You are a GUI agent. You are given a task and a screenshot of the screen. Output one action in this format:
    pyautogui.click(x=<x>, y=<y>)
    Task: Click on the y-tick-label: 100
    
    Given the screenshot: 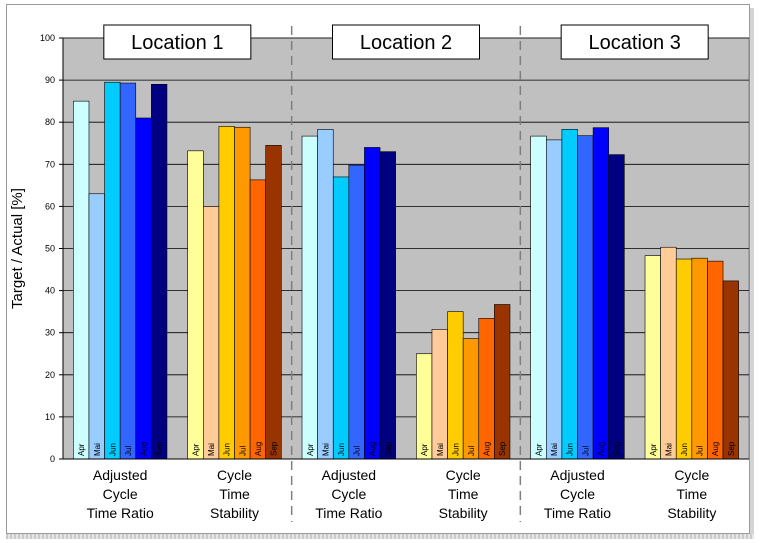 What is the action you would take?
    pyautogui.click(x=47, y=38)
    